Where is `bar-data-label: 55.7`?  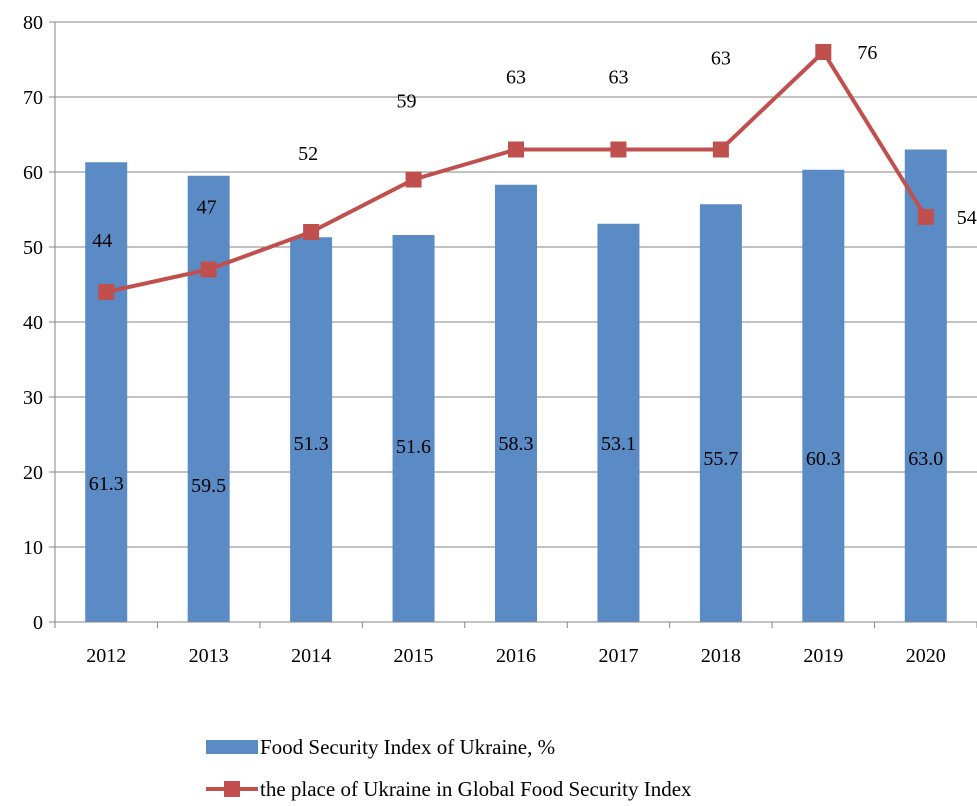
bar-data-label: 55.7 is located at coordinates (720, 459).